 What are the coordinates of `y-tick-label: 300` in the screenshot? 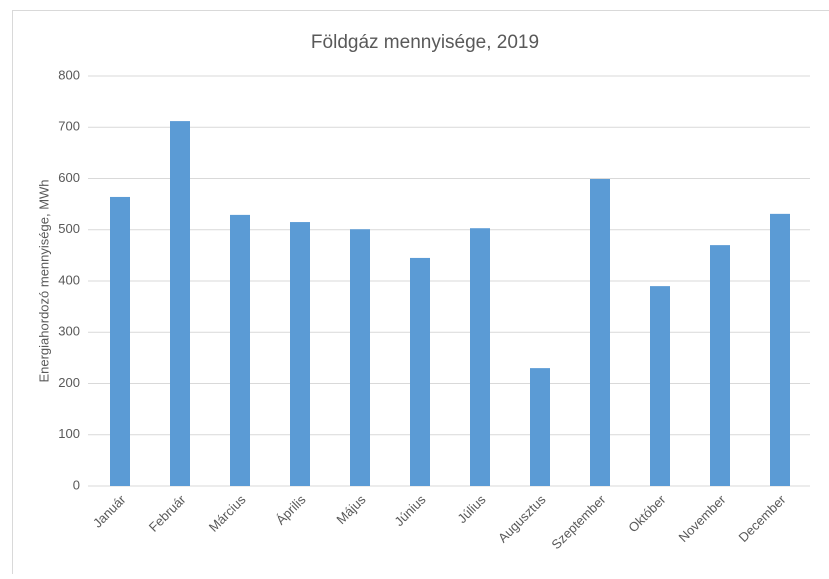 It's located at (69, 331).